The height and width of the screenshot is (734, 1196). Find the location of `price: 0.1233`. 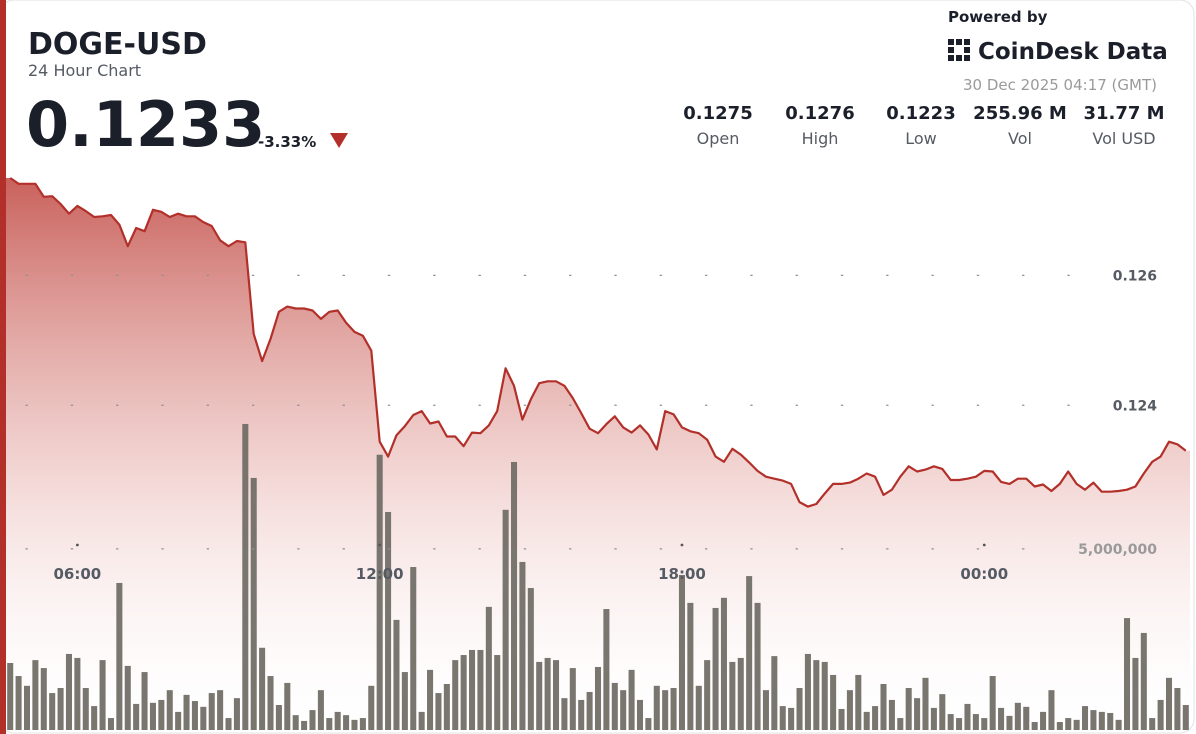

price: 0.1233 is located at coordinates (145, 124).